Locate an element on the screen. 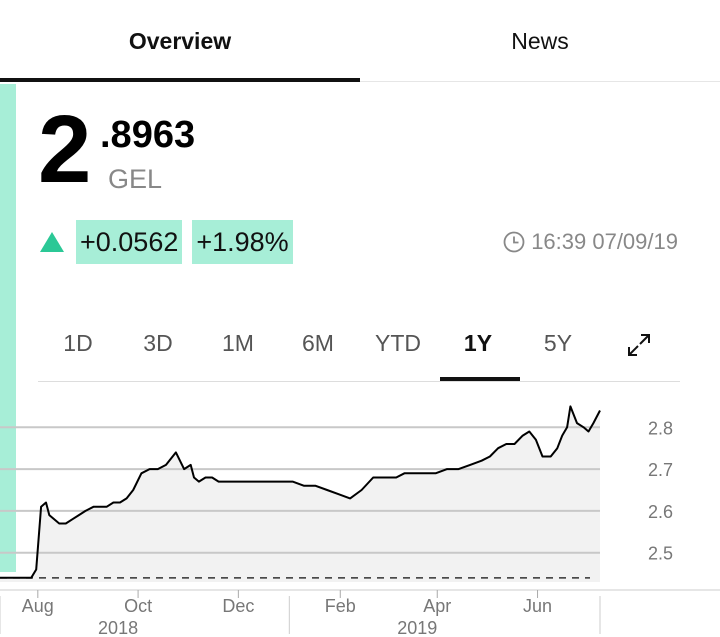 The image size is (720, 637). y-tick-label: 2.7 is located at coordinates (660, 470).